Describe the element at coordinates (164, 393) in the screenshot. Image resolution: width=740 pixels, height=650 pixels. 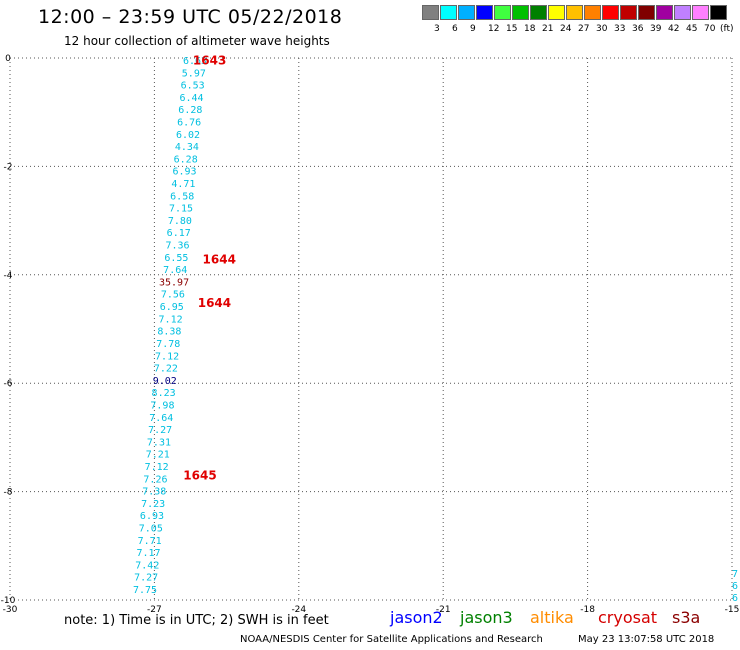
I see `wave-height-value: 8.23` at that location.